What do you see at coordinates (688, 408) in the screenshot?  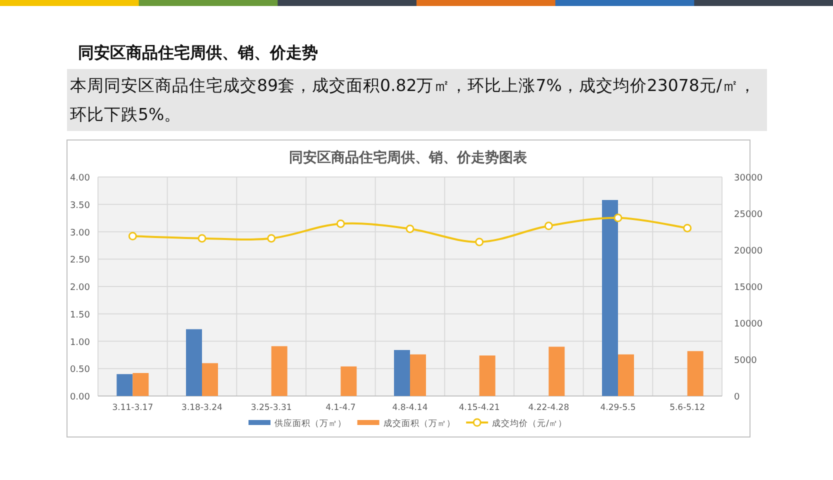 I see `x-tick-label: 5.6-5.12` at bounding box center [688, 408].